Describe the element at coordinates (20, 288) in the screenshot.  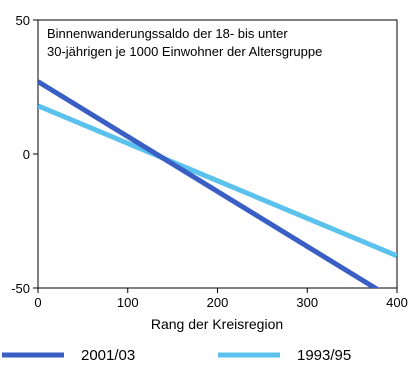
I see `y-tick-label: -50` at that location.